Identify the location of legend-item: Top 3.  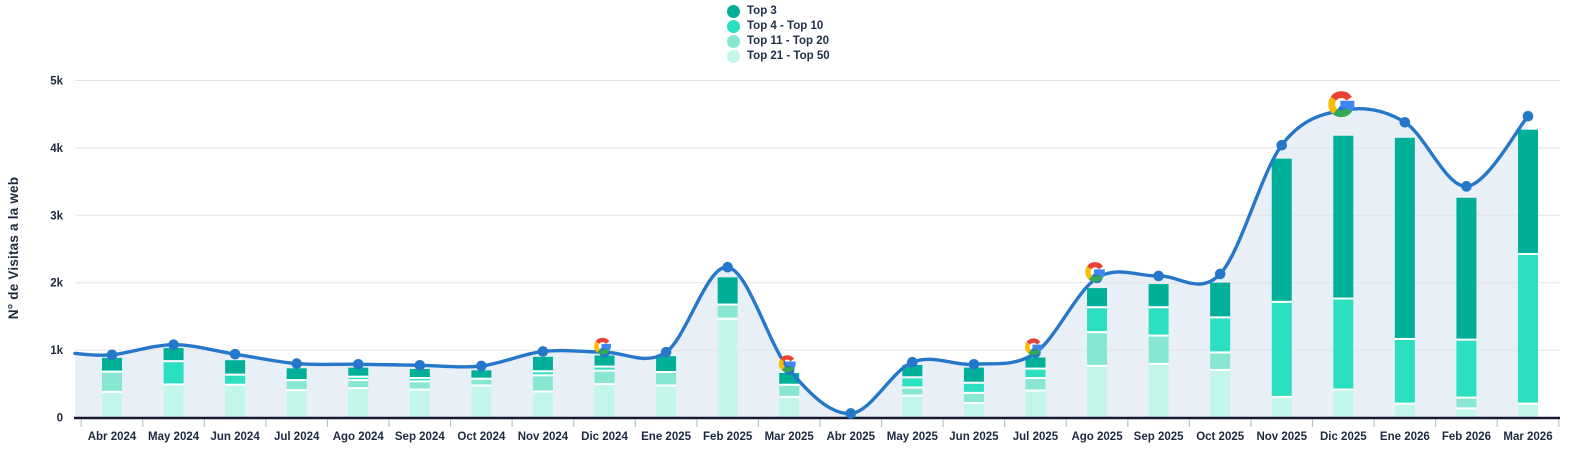
(778, 11).